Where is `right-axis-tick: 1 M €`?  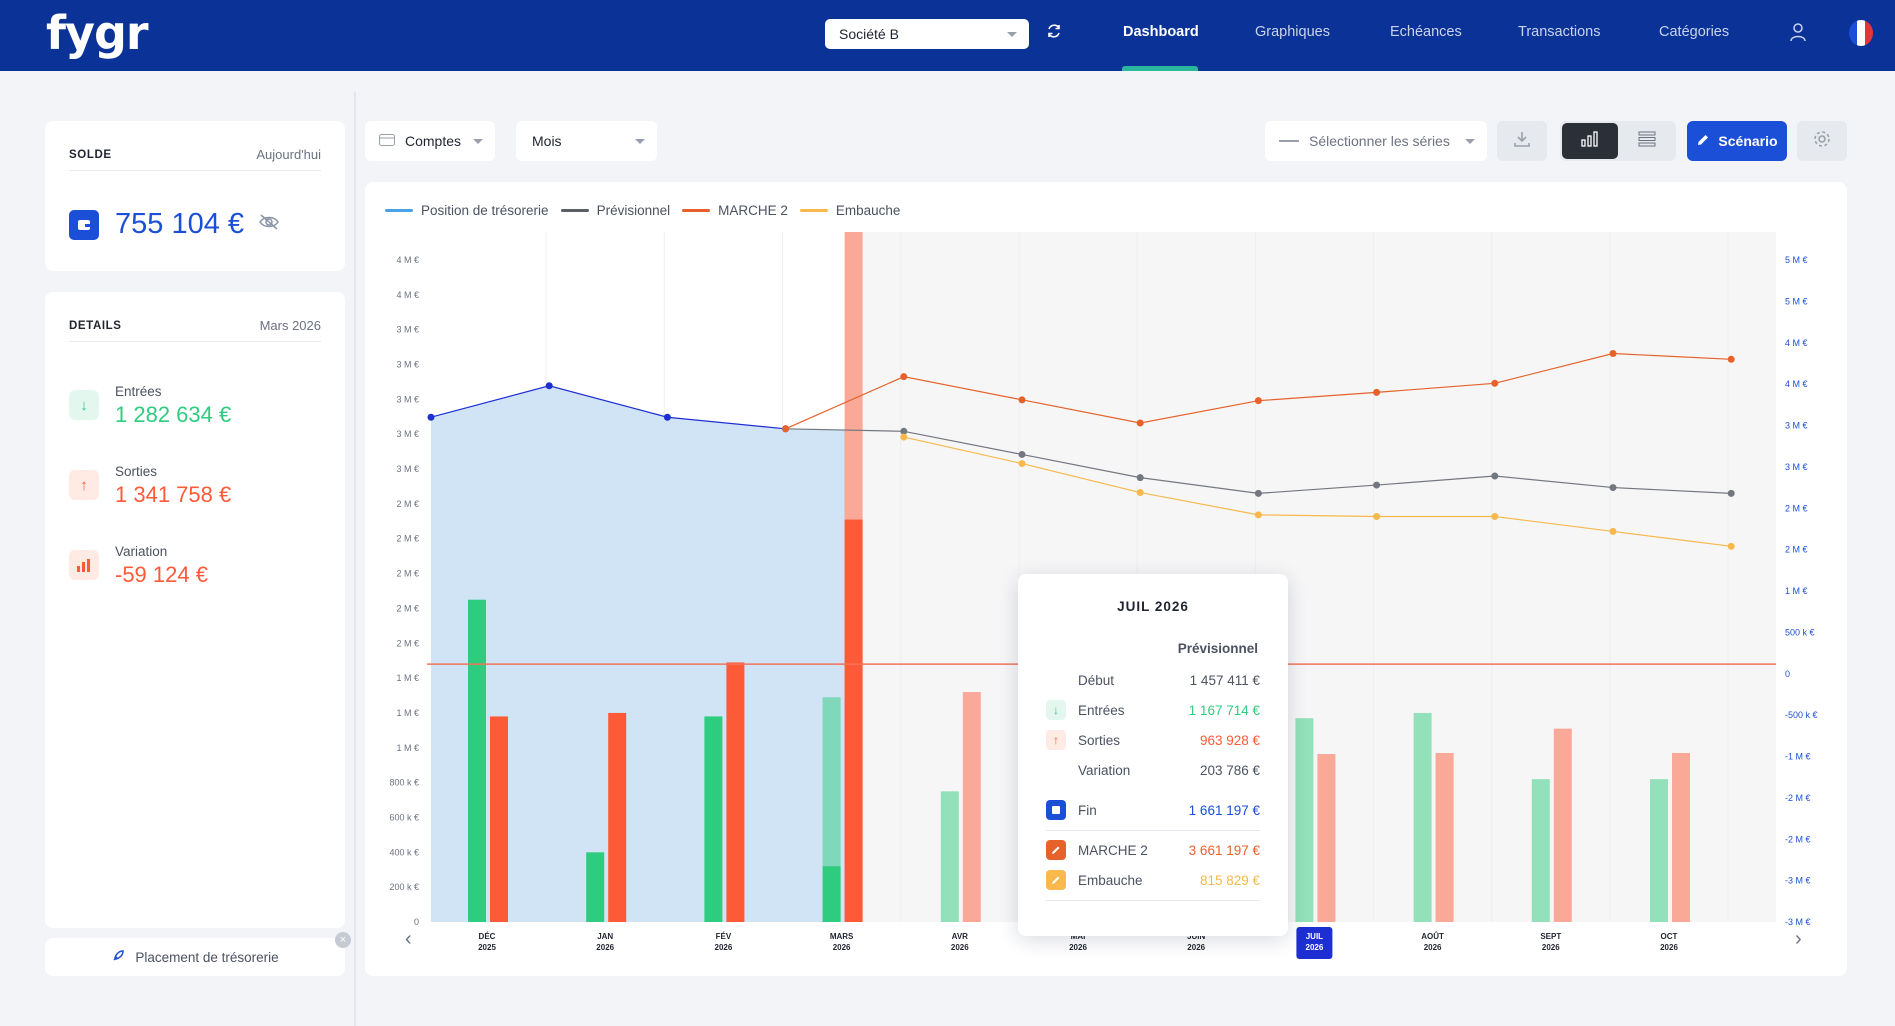
right-axis-tick: 1 M € is located at coordinates (1796, 591).